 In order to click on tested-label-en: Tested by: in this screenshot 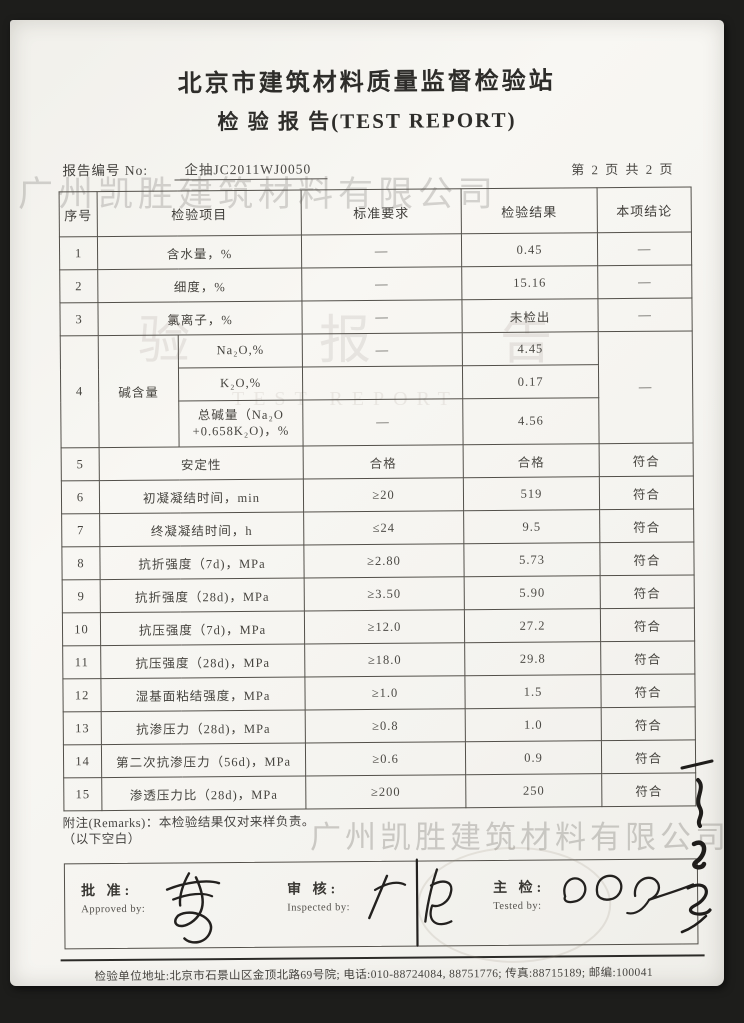, I will do `click(517, 906)`.